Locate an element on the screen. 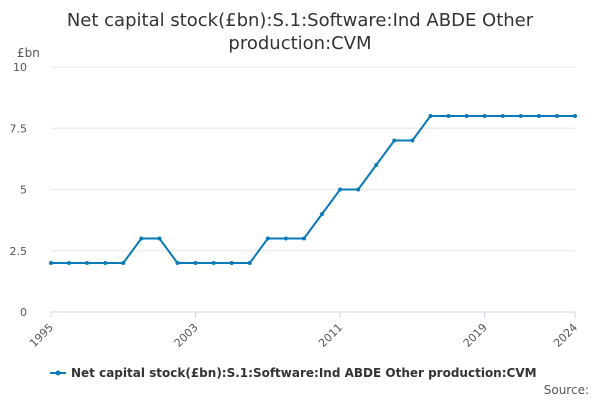 The width and height of the screenshot is (600, 400). data-point-2023 is located at coordinates (556, 116).